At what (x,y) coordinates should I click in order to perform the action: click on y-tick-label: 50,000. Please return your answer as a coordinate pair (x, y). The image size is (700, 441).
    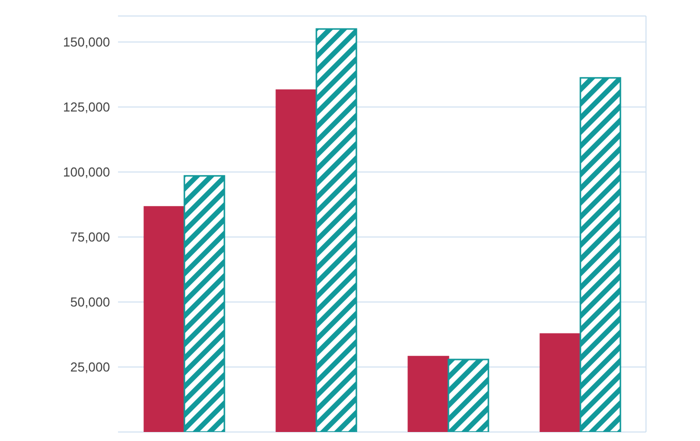
    Looking at the image, I should click on (90, 302).